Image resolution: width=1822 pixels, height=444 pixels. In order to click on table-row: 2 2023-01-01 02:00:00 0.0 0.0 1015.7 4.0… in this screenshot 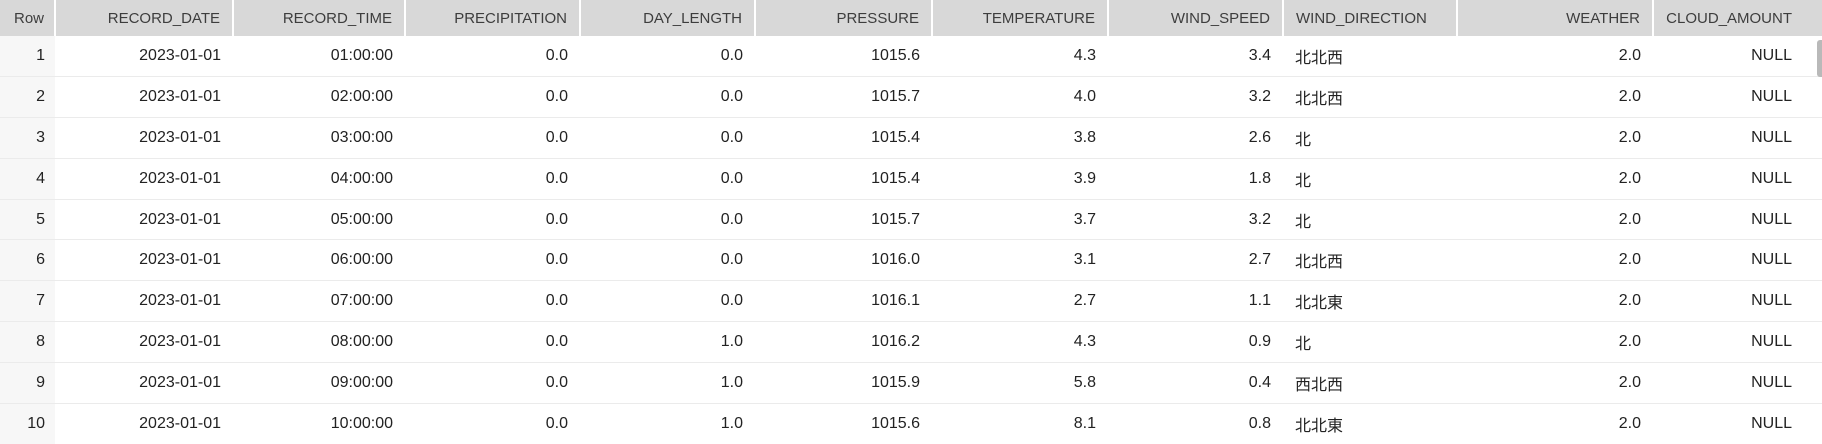, I will do `click(911, 97)`.